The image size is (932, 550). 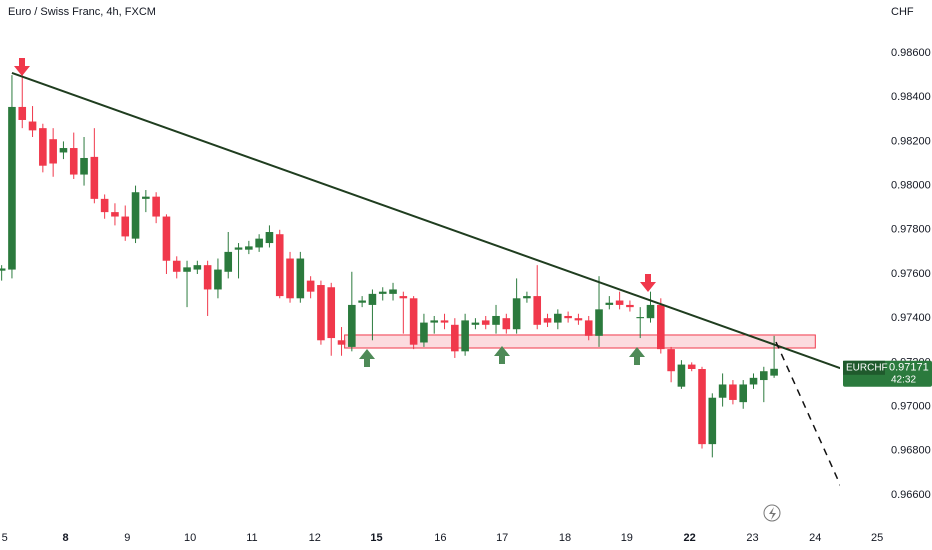 What do you see at coordinates (911, 141) in the screenshot?
I see `y-tick-label: 0.98200` at bounding box center [911, 141].